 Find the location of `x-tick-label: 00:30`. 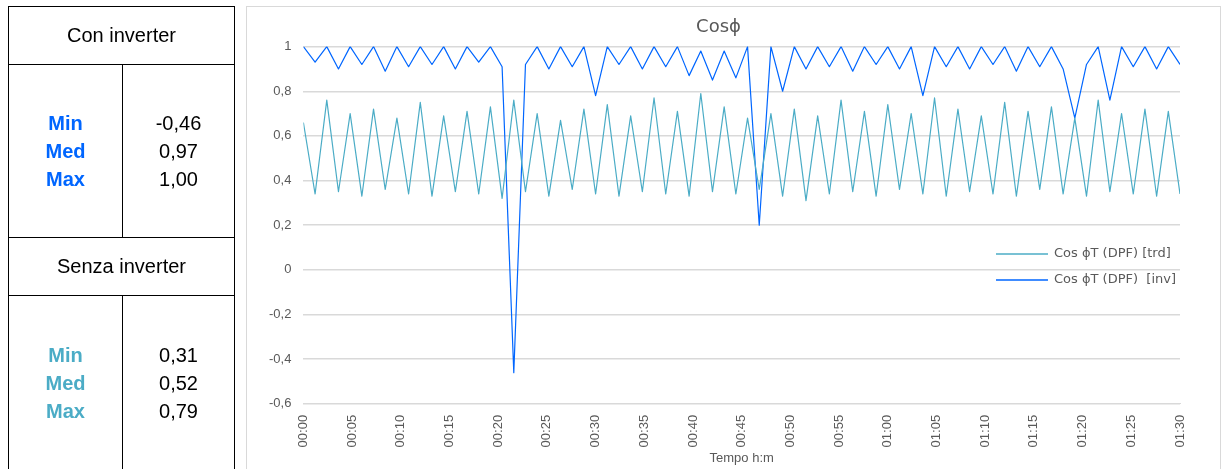

x-tick-label: 00:30 is located at coordinates (595, 431).